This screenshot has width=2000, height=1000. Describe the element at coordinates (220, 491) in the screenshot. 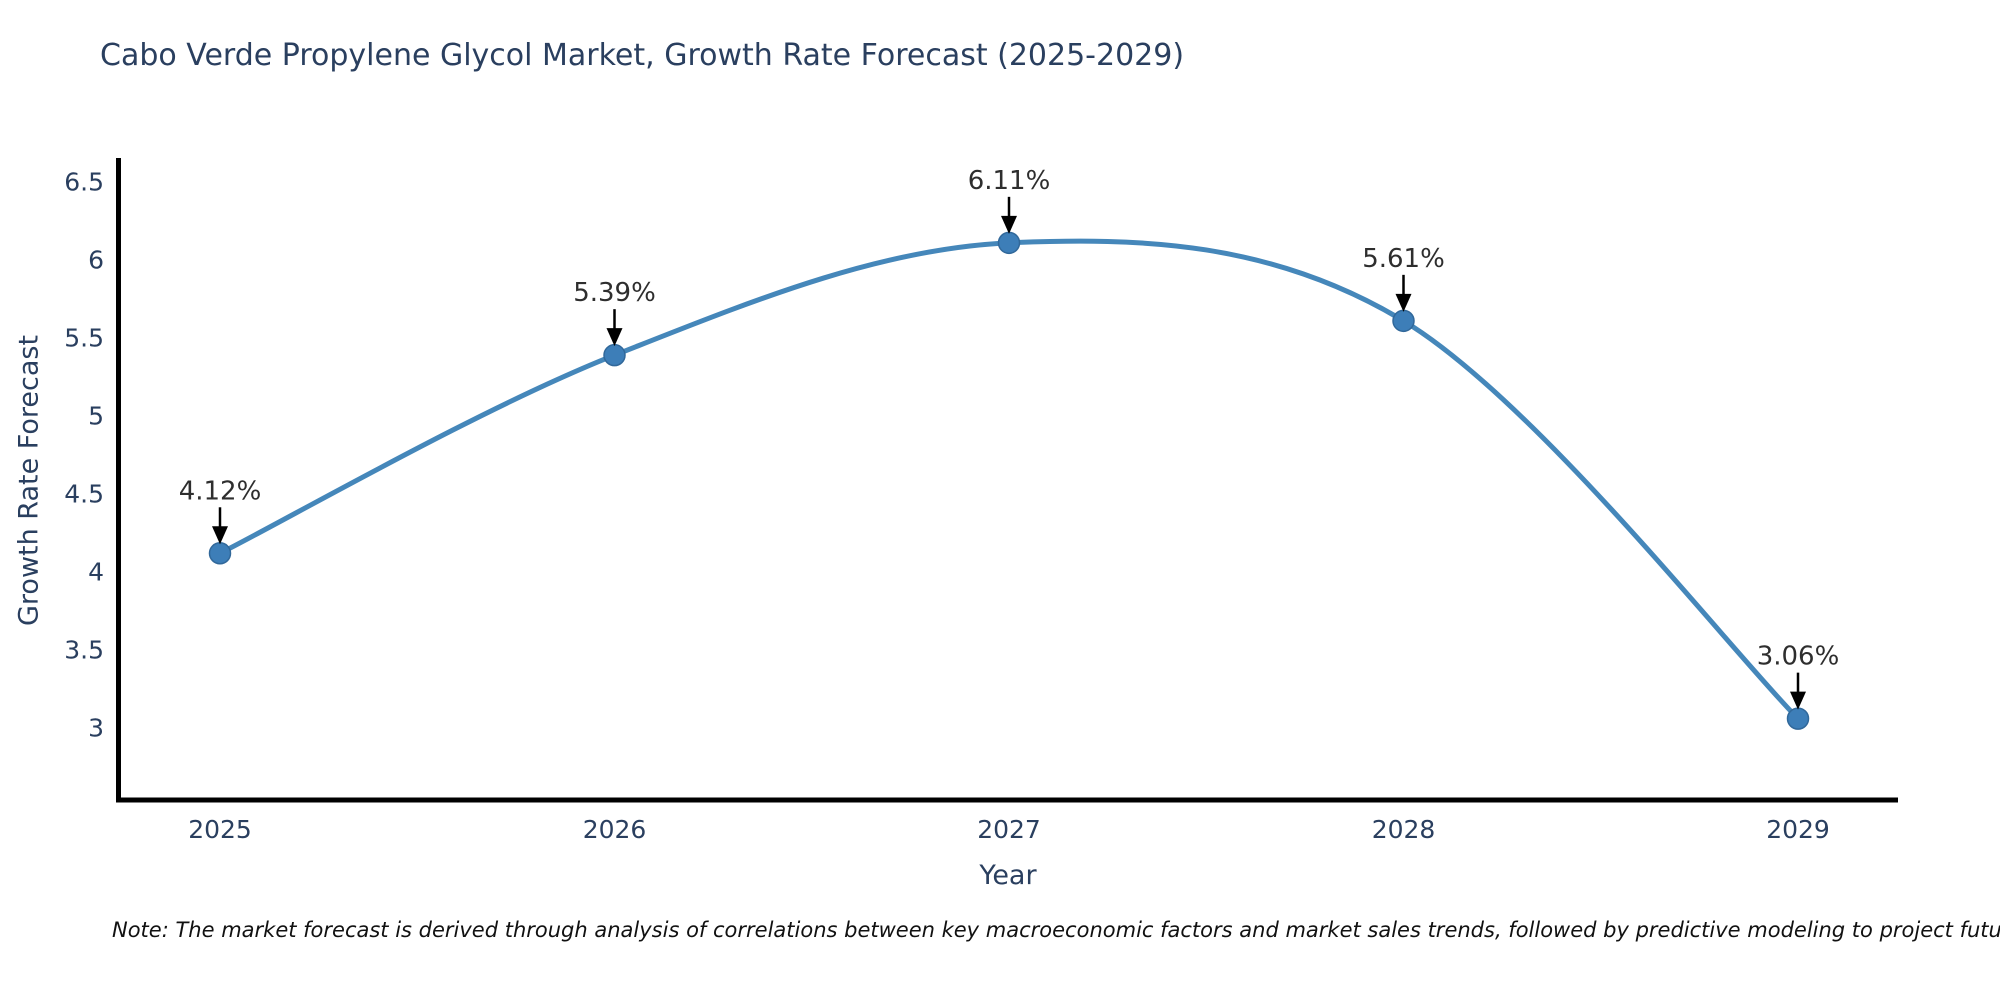

I see `data-point-label: 4.12%` at that location.